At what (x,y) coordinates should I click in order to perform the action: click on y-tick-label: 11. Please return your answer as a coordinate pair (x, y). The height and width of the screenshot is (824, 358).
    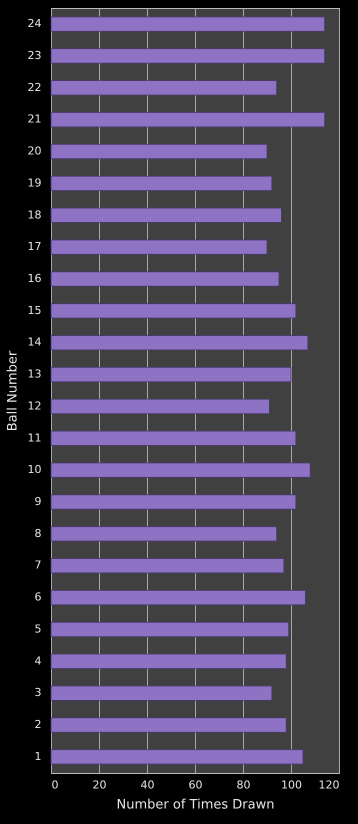
    Looking at the image, I should click on (35, 437).